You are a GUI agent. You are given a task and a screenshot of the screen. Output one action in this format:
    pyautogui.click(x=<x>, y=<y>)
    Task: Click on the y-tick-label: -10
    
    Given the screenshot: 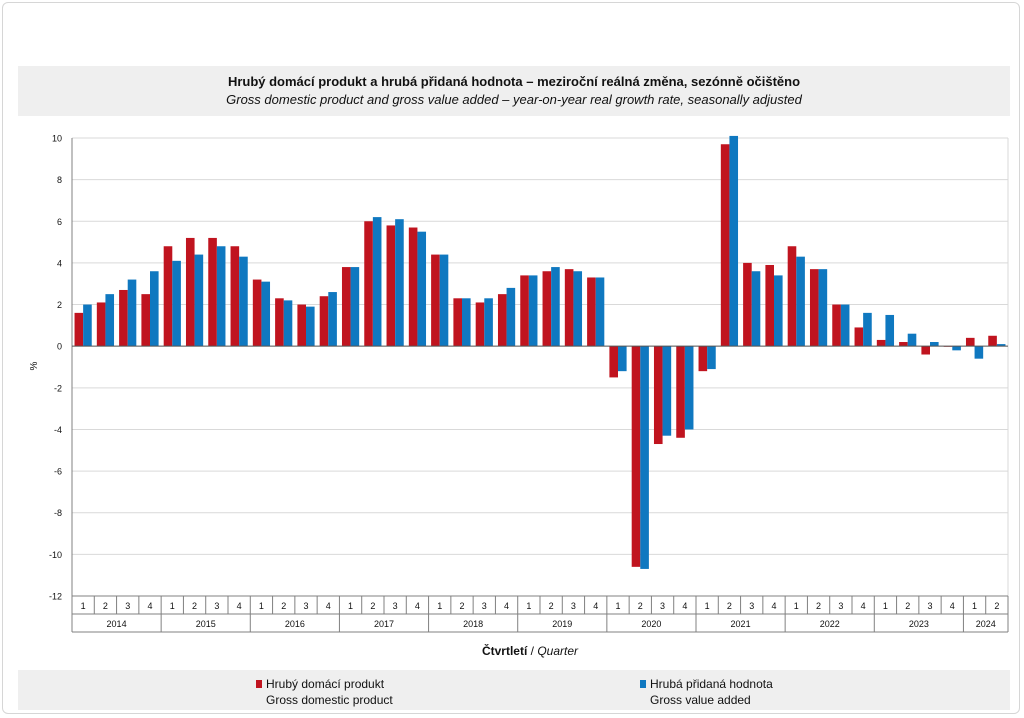 What is the action you would take?
    pyautogui.click(x=55, y=555)
    